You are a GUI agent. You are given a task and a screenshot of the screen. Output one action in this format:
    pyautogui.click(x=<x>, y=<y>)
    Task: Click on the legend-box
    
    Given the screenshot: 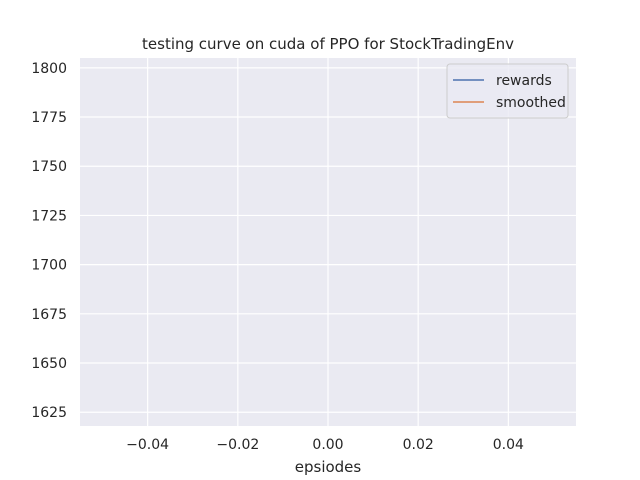 What is the action you would take?
    pyautogui.click(x=507, y=91)
    